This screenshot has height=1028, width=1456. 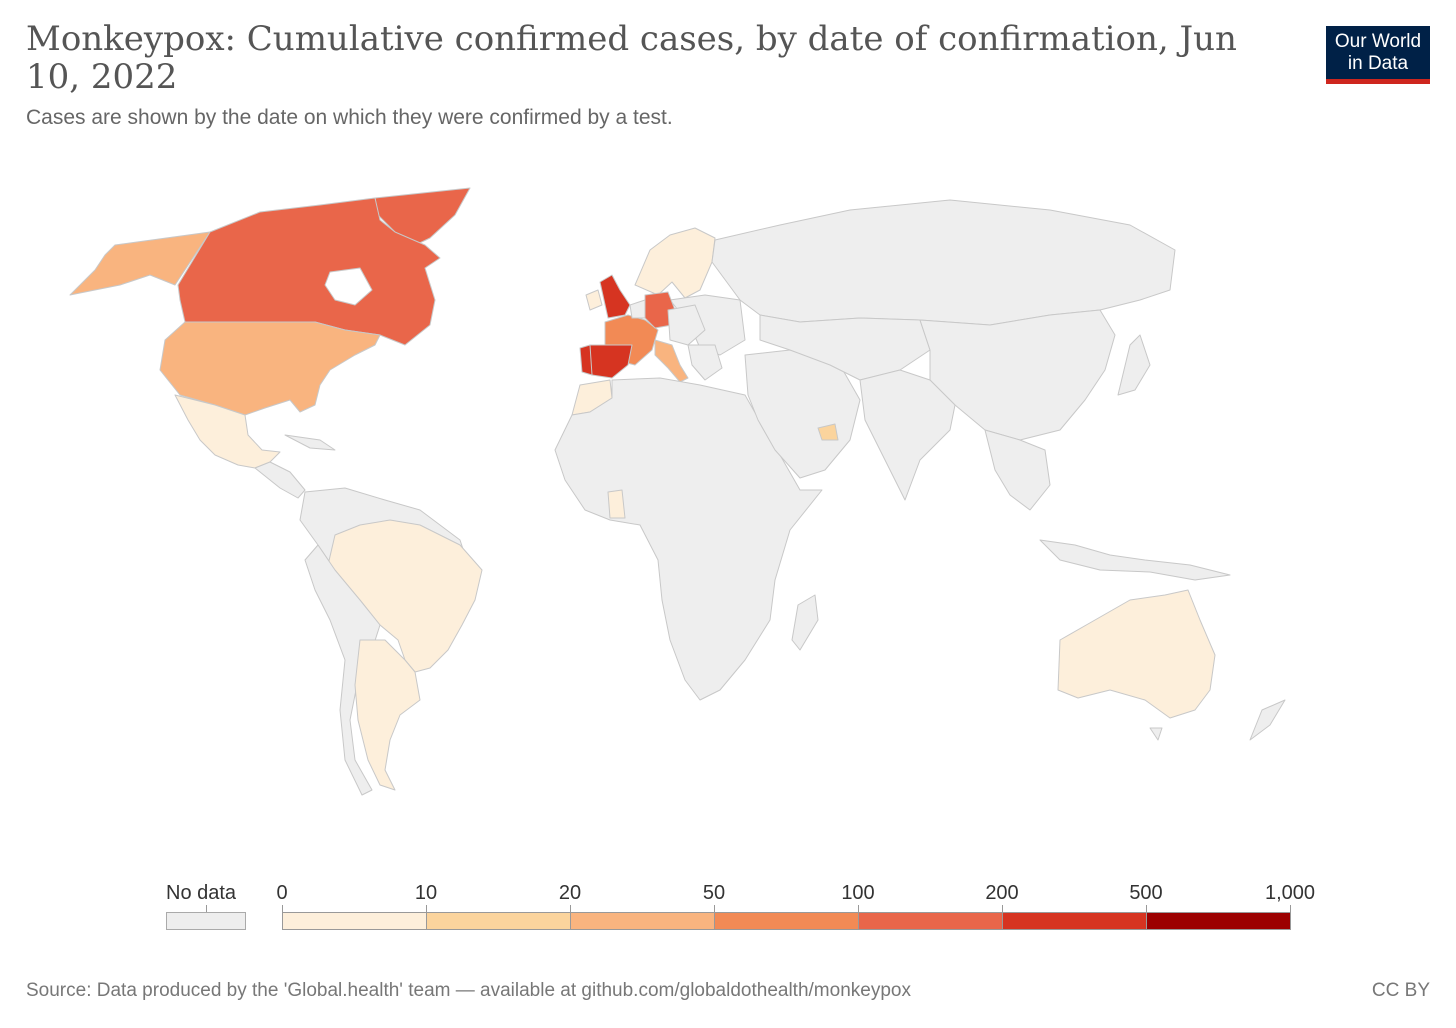 What do you see at coordinates (1017, 470) in the screenshot?
I see `region-southeast-asia` at bounding box center [1017, 470].